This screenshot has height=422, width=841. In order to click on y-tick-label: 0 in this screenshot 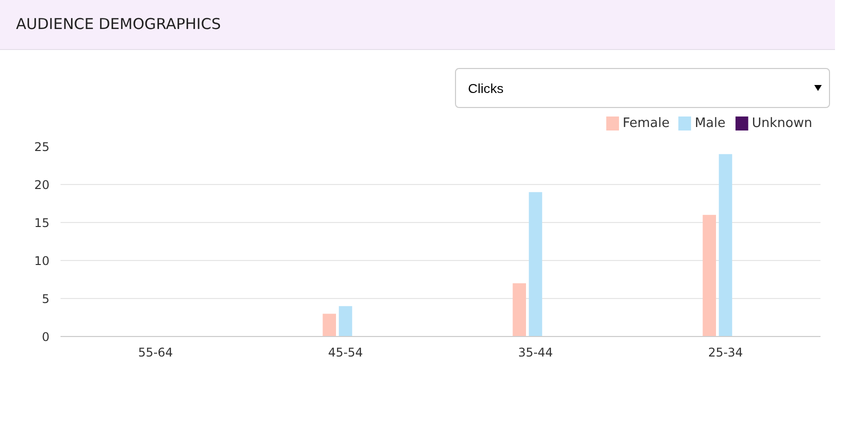, I will do `click(46, 337)`.